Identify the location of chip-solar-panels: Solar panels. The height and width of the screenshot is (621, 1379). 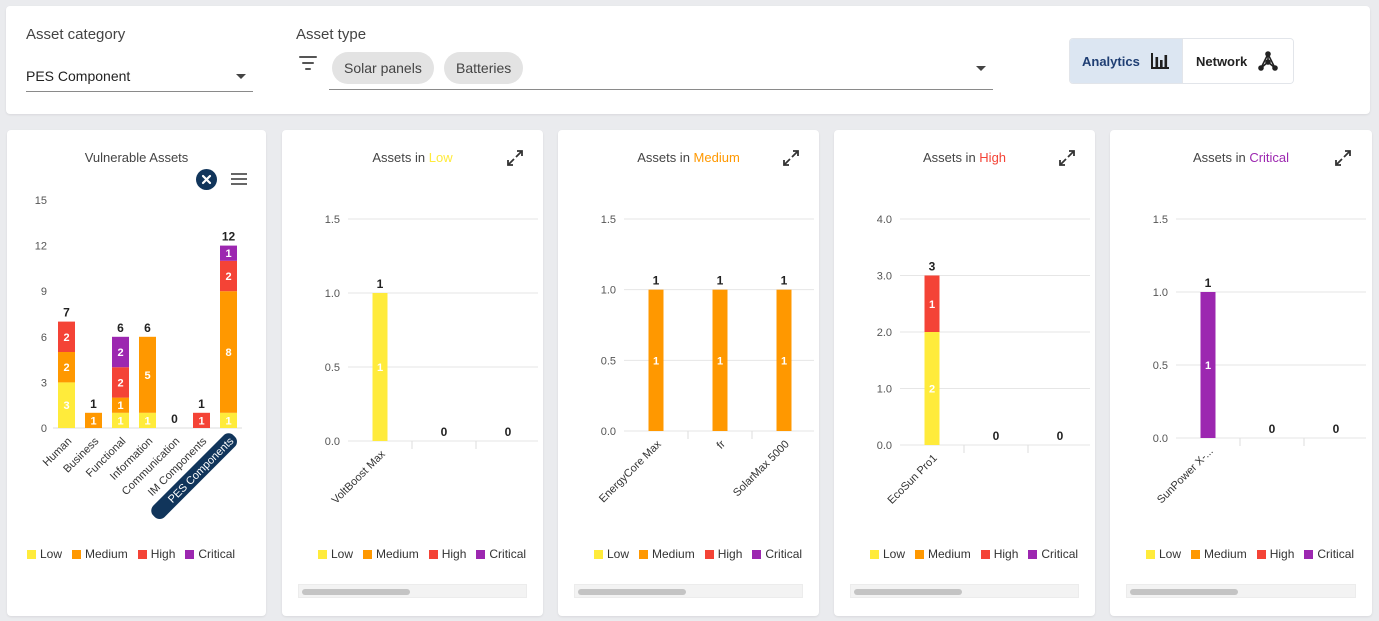
(383, 68).